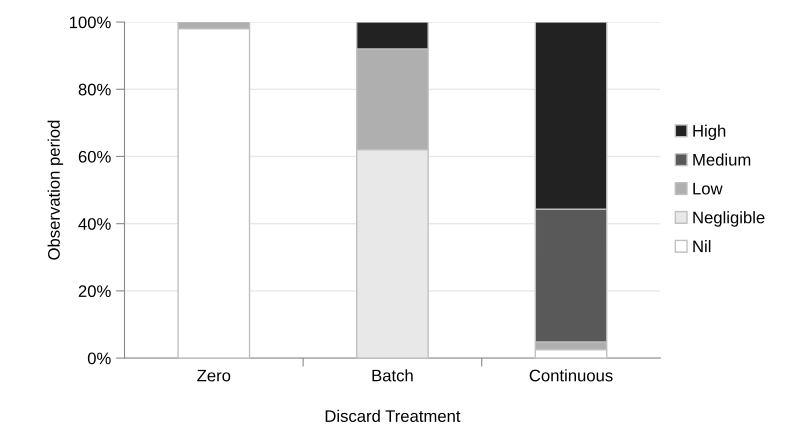 This screenshot has height=441, width=788. What do you see at coordinates (94, 224) in the screenshot?
I see `y-tick-label: 40%` at bounding box center [94, 224].